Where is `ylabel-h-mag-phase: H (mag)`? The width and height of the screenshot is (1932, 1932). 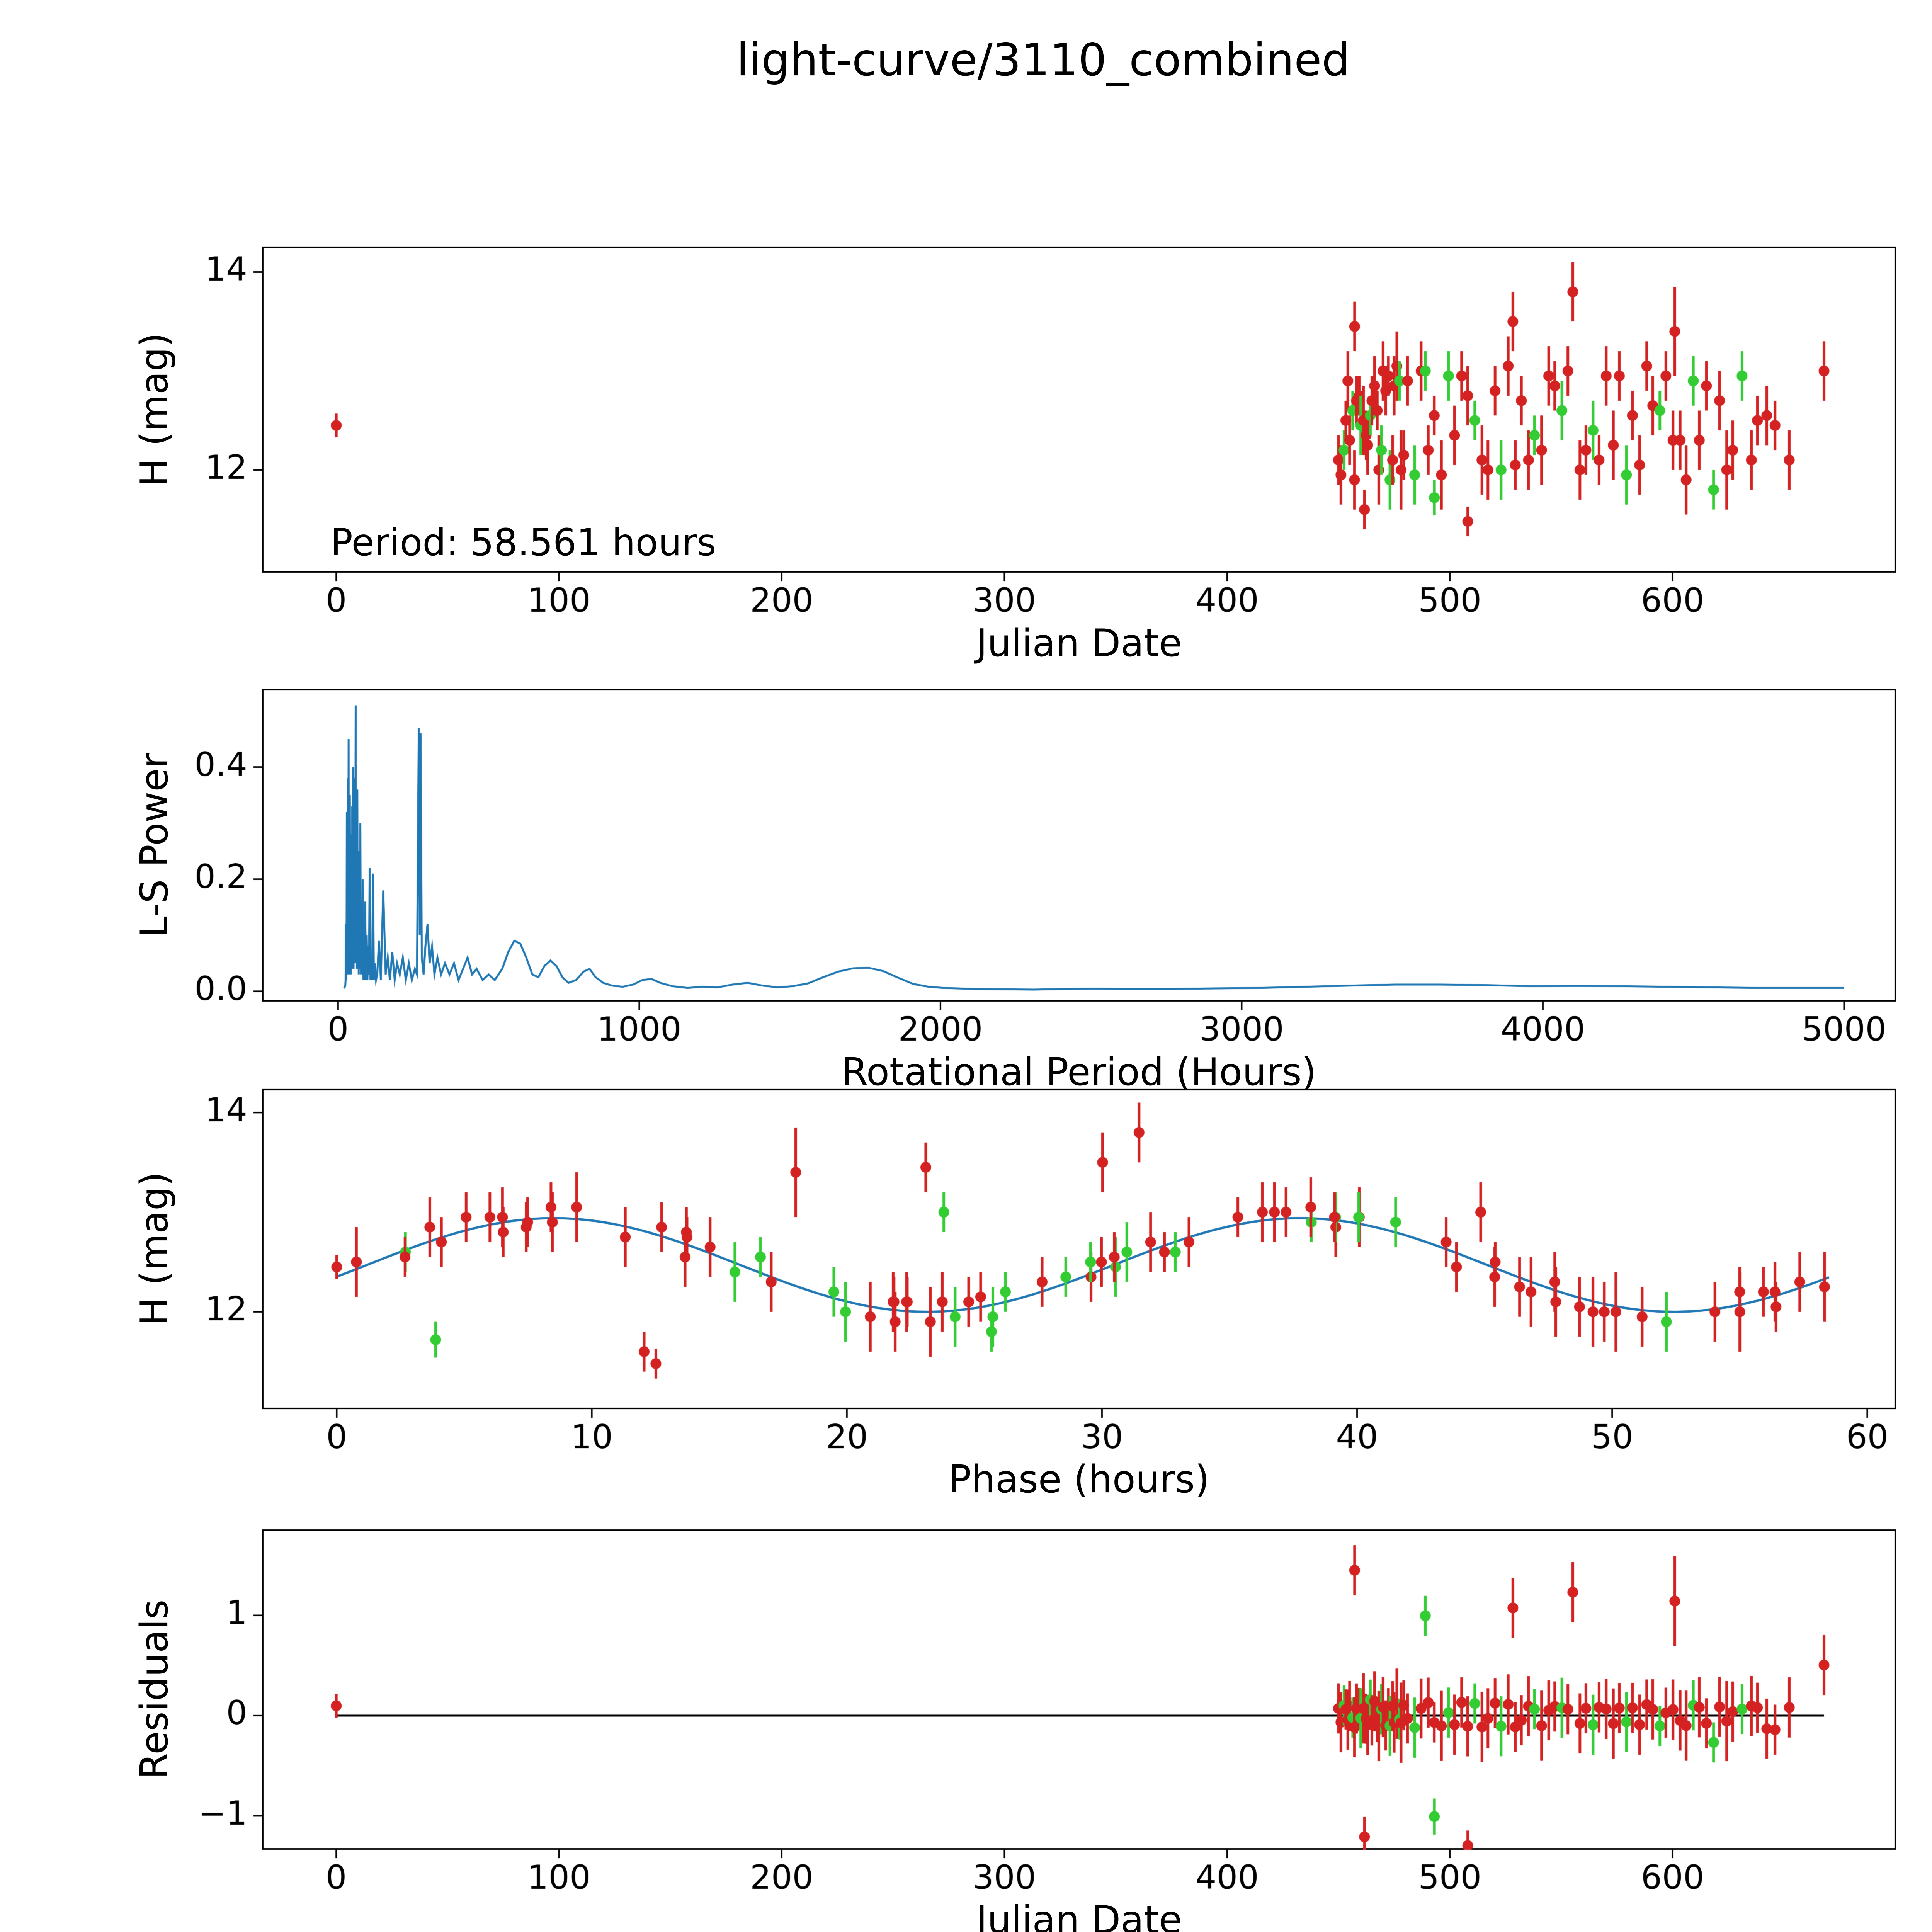 ylabel-h-mag-phase: H (mag) is located at coordinates (155, 1249).